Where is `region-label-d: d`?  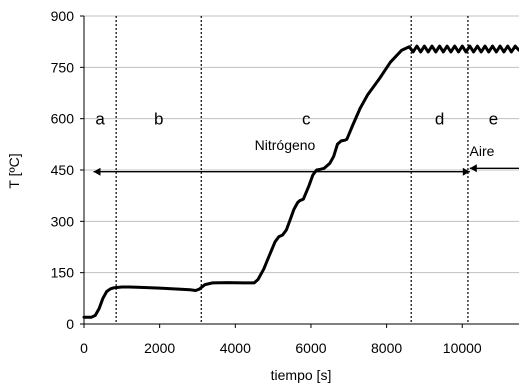 region-label-d: d is located at coordinates (439, 119).